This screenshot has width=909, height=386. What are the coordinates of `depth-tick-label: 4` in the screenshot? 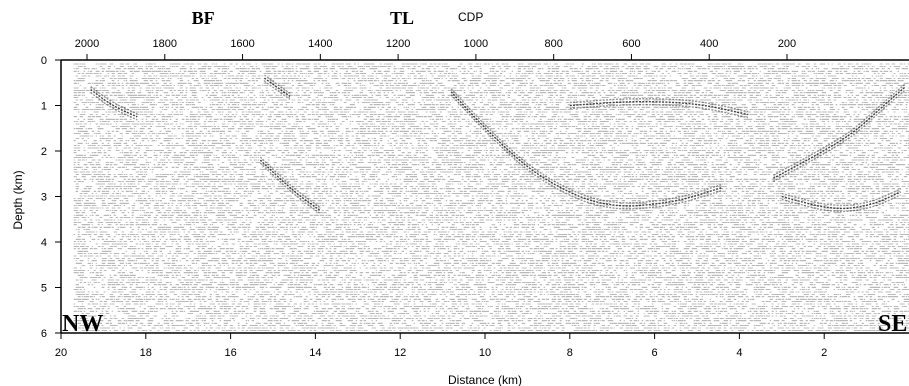 It's located at (44, 243).